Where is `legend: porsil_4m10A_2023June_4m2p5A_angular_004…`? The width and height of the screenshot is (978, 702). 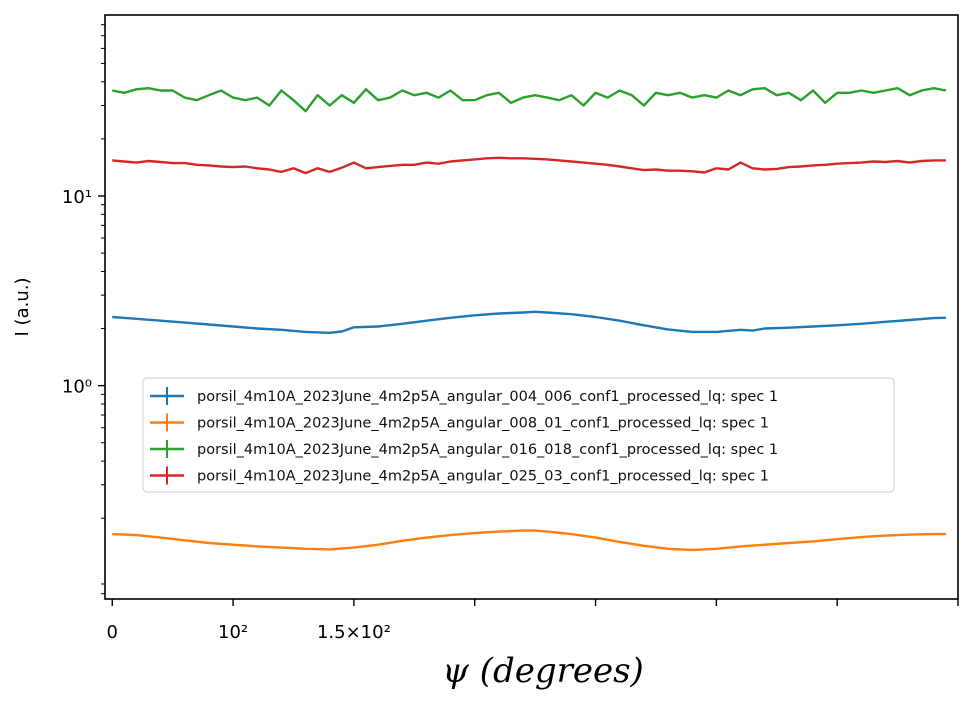
legend: porsil_4m10A_2023June_4m2p5A_angular_004… is located at coordinates (518, 435).